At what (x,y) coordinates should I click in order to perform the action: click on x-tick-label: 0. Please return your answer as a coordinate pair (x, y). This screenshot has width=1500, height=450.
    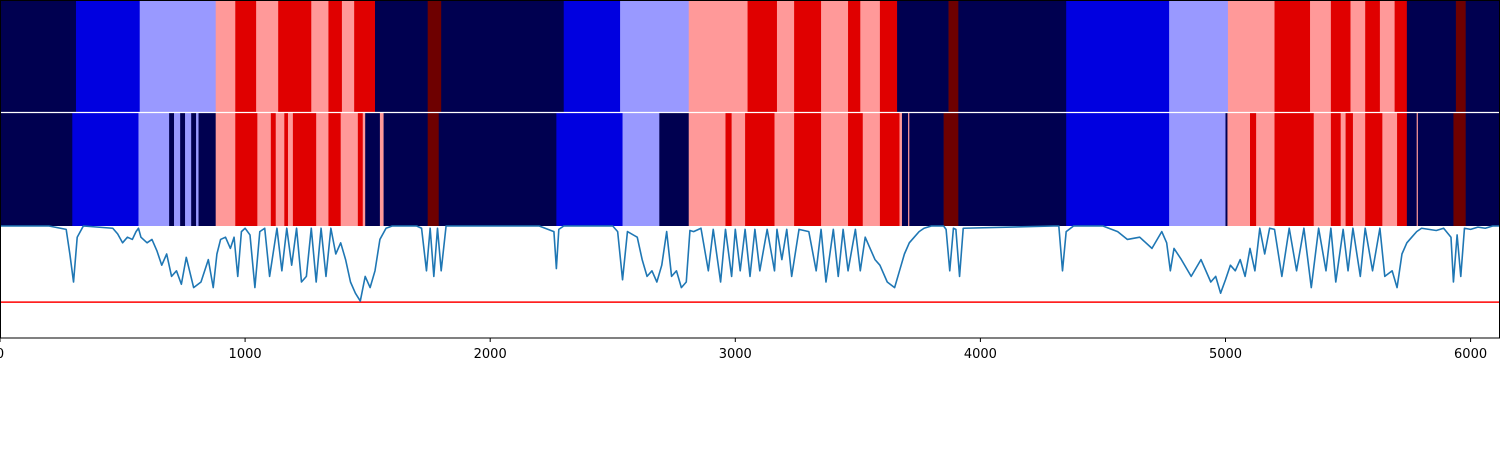
    Looking at the image, I should click on (2, 354).